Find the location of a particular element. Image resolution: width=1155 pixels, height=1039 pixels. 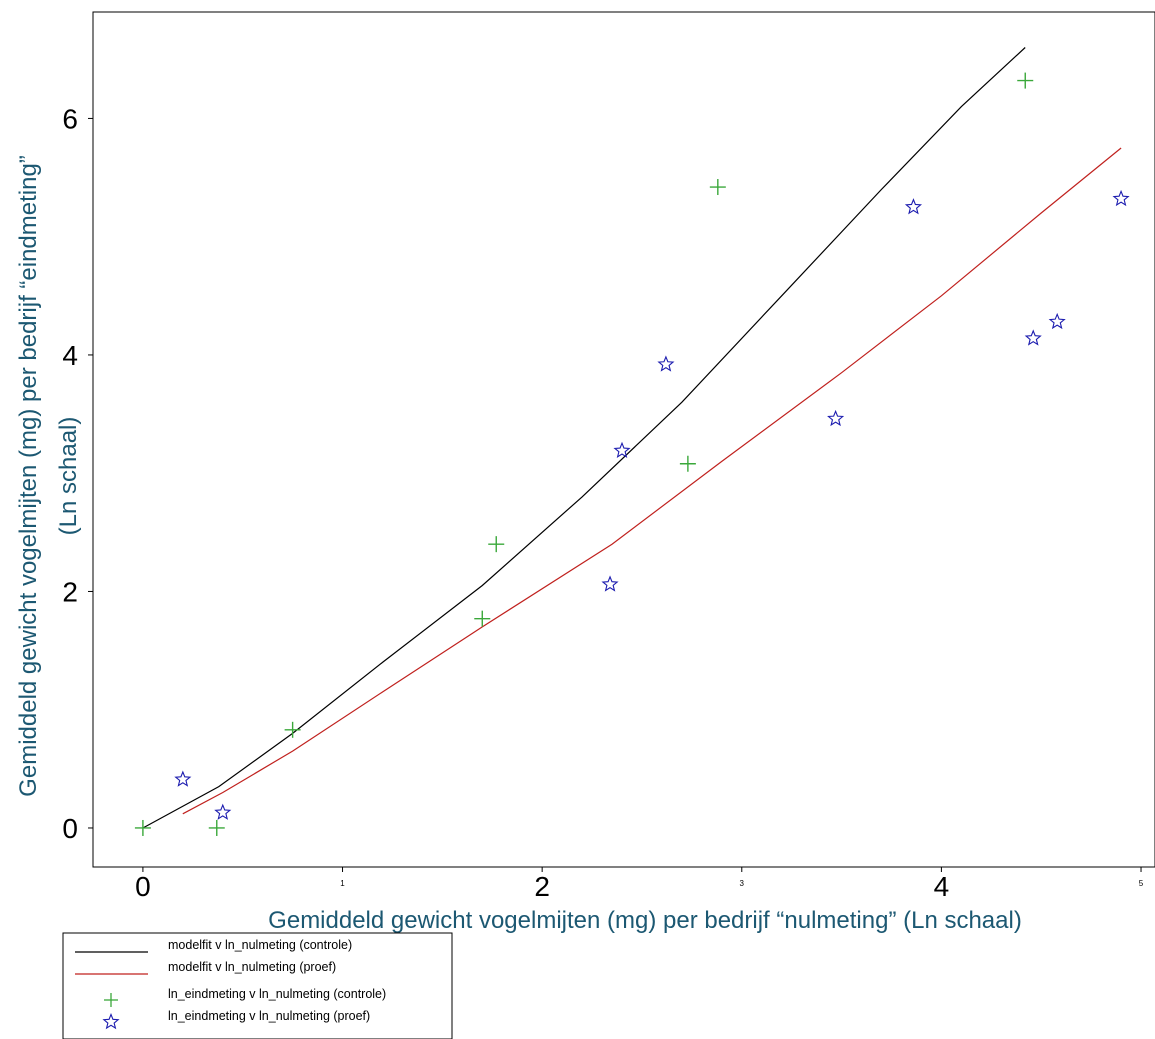

legend-label-control-fit: modelfit v ln_nulmeting (controle) is located at coordinates (260, 945).